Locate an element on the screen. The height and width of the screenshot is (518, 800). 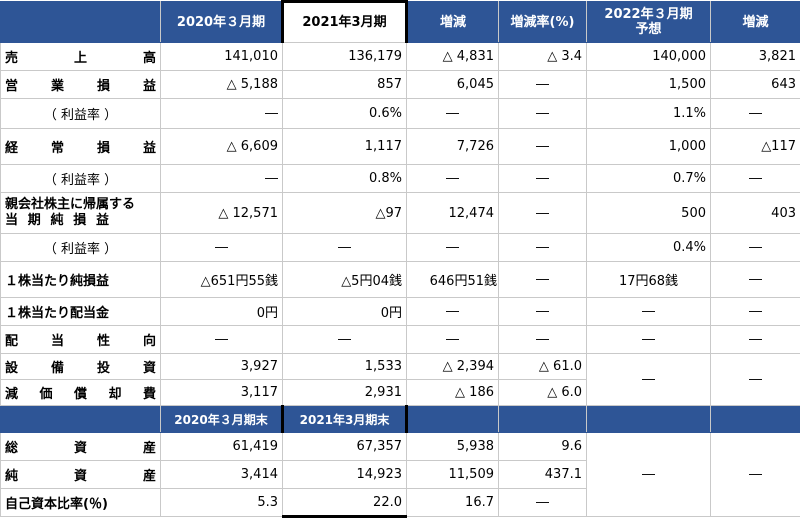
label-char: 上 is located at coordinates (80, 56).